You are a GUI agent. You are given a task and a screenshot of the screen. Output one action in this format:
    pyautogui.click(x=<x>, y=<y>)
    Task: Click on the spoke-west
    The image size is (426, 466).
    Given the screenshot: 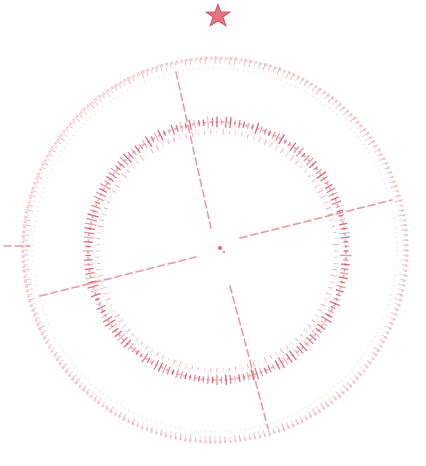 What is the action you would take?
    pyautogui.click(x=118, y=276)
    